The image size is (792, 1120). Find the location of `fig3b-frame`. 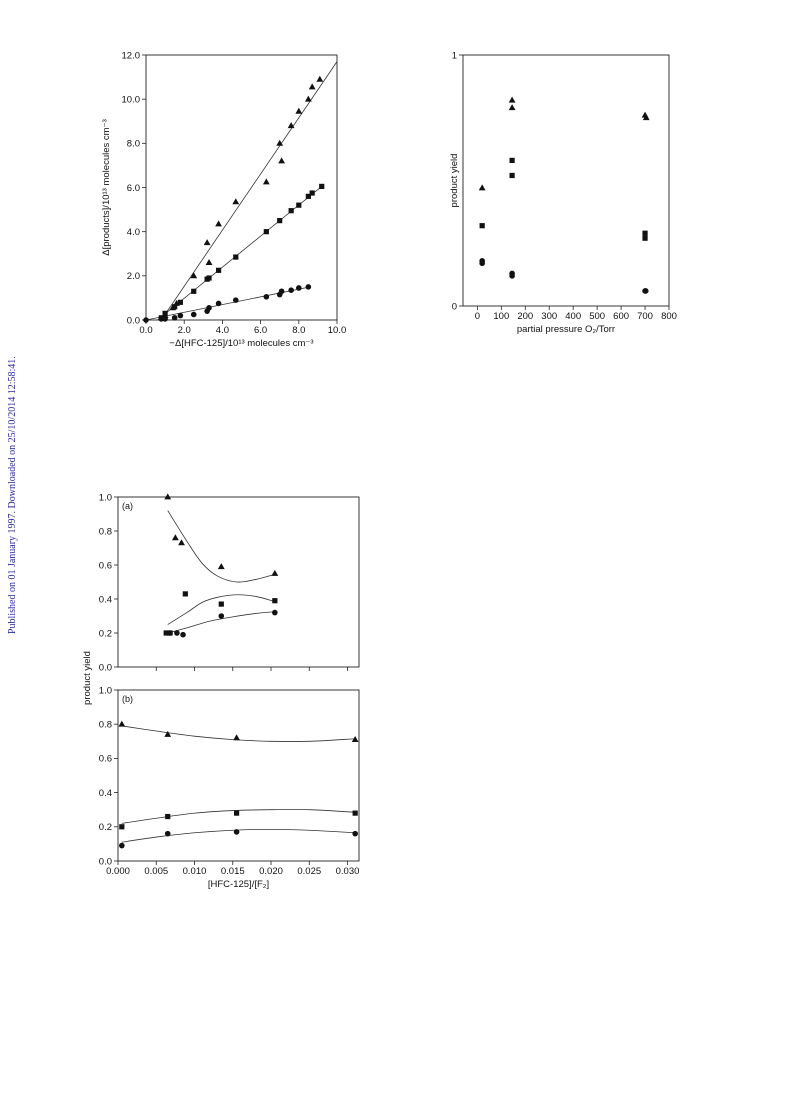

fig3b-frame is located at coordinates (238, 775).